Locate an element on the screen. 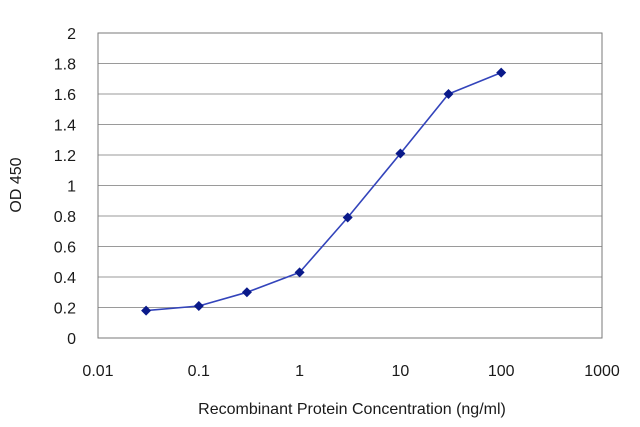 This screenshot has width=640, height=427. x-tick-label: 10 is located at coordinates (401, 371).